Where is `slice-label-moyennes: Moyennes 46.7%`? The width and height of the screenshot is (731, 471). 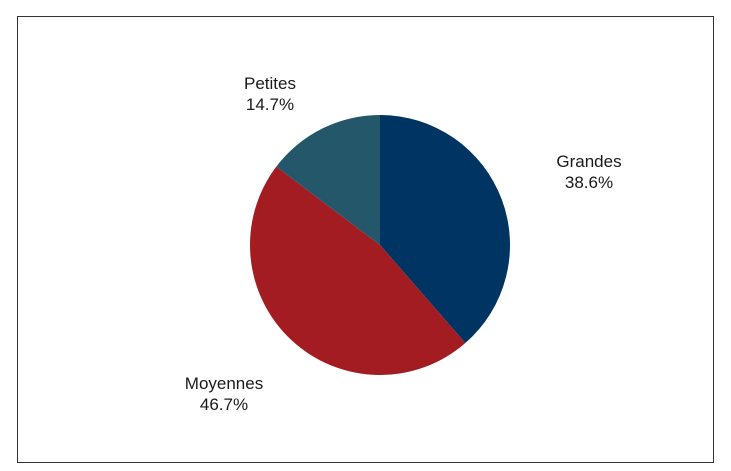 slice-label-moyennes: Moyennes 46.7% is located at coordinates (224, 394).